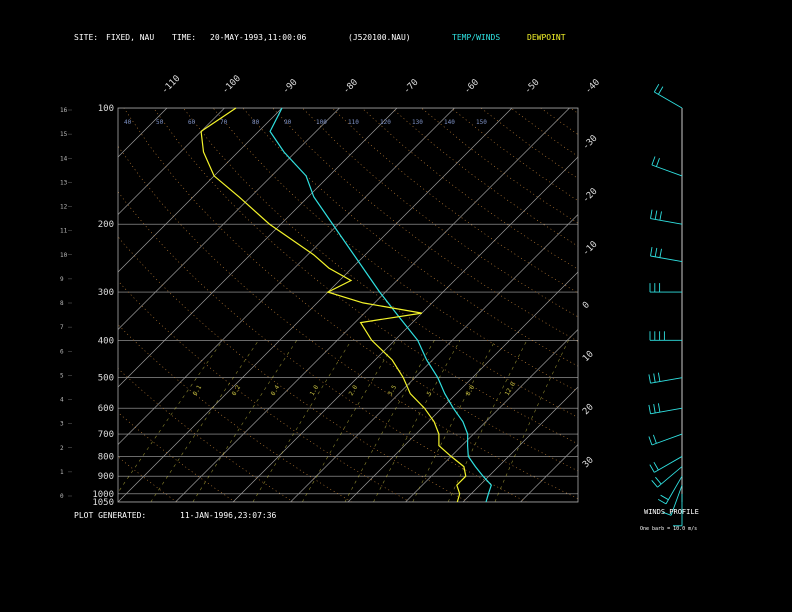 This screenshot has width=792, height=612. I want to click on pressure-tick-label: 900, so click(106, 477).